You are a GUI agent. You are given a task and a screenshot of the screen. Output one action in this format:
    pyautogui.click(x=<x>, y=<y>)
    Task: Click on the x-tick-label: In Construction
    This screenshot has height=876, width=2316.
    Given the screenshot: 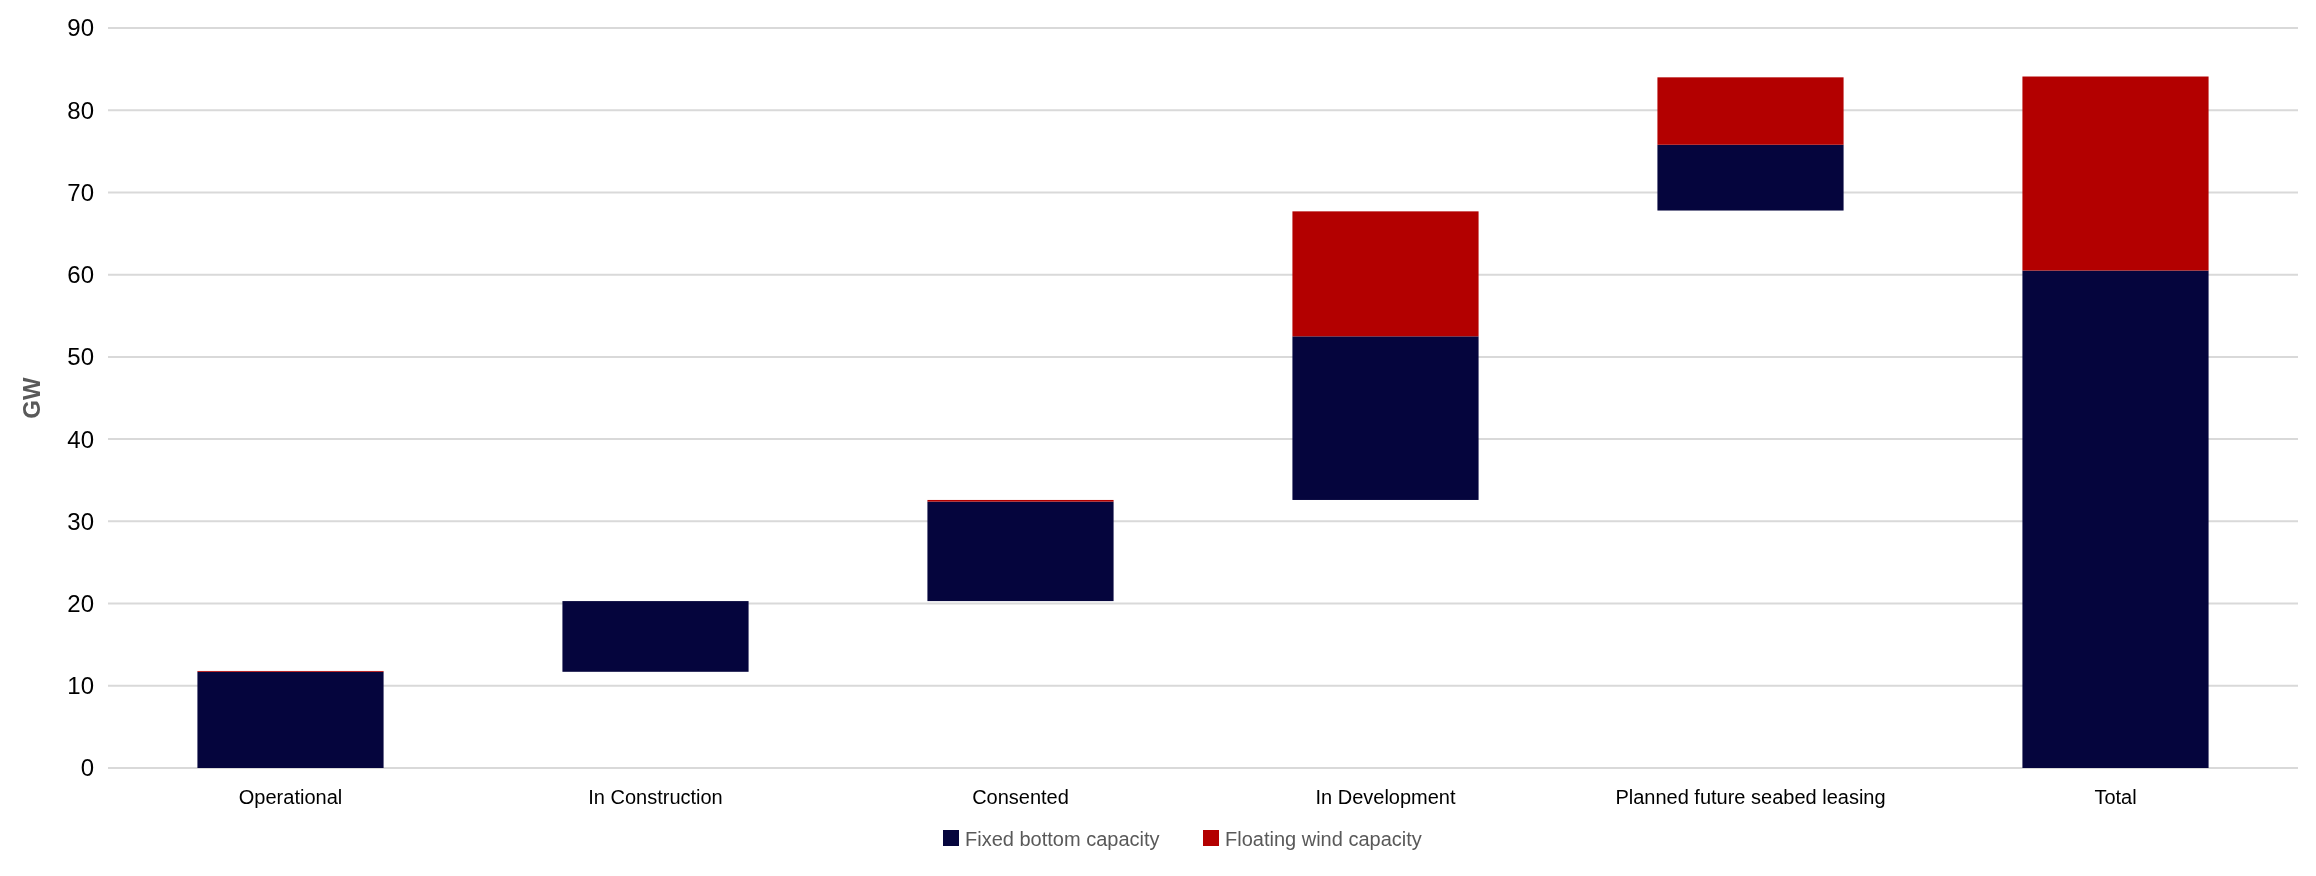 What is the action you would take?
    pyautogui.click(x=655, y=797)
    